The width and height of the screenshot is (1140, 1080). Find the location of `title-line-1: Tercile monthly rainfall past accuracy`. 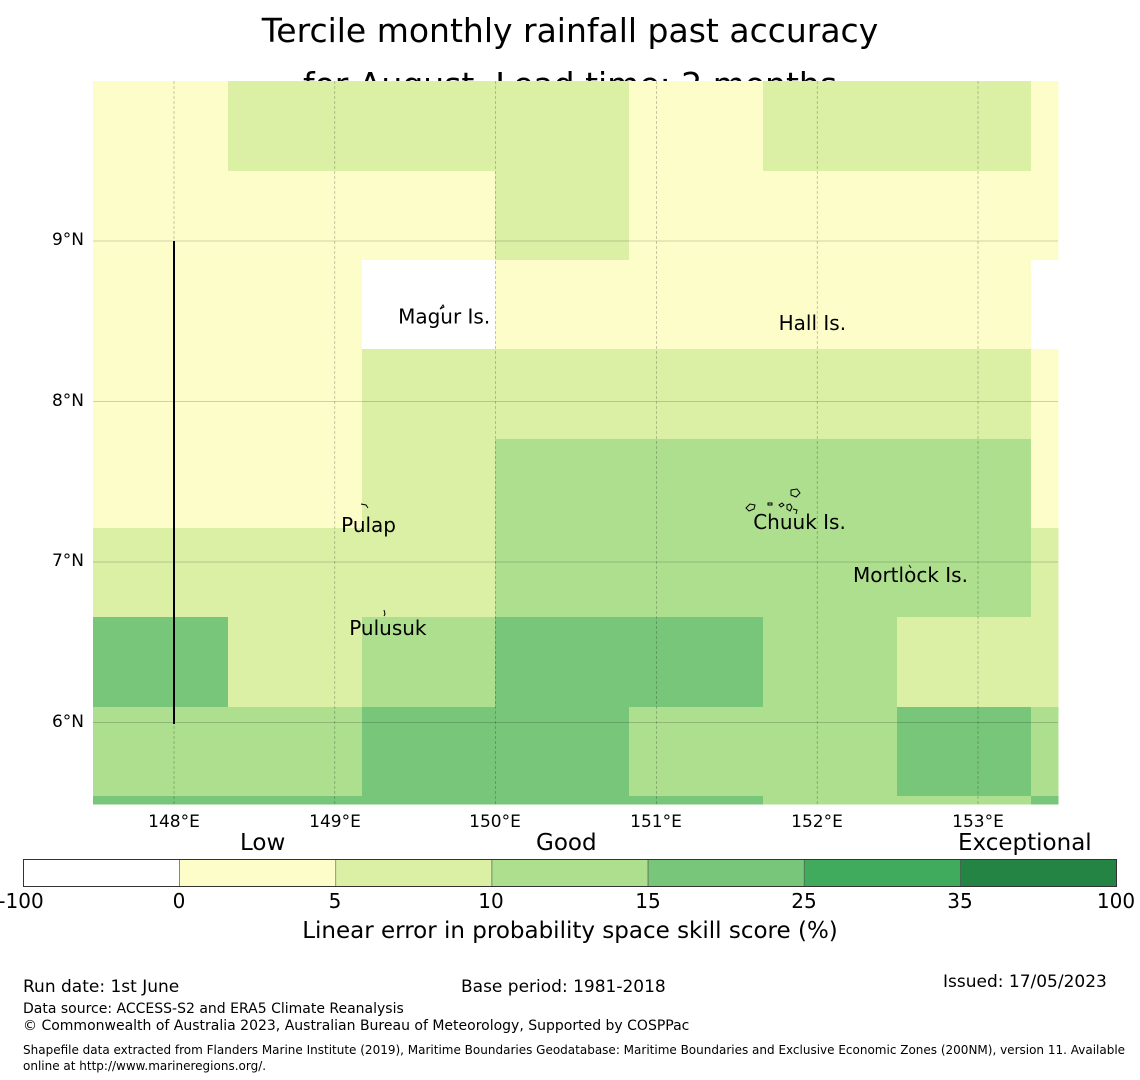

title-line-1: Tercile monthly rainfall past accuracy is located at coordinates (570, 30).